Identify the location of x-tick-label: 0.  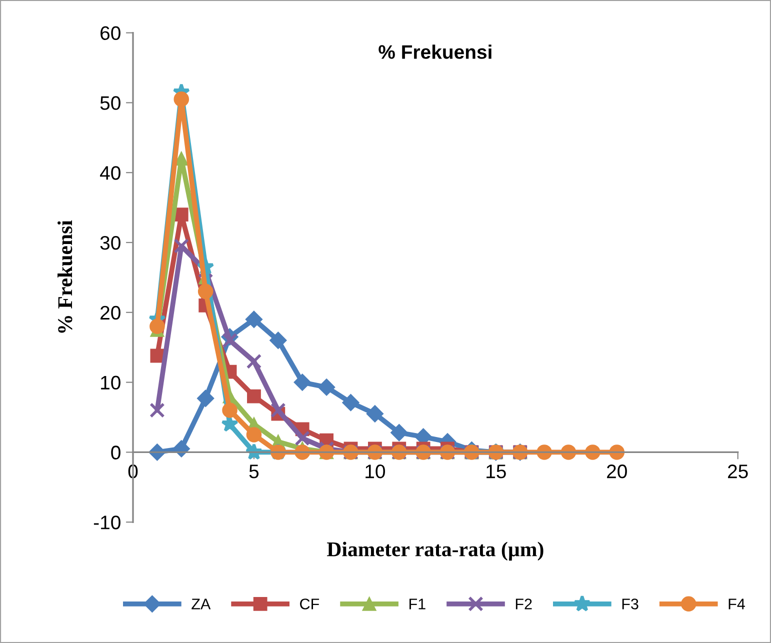
(133, 471).